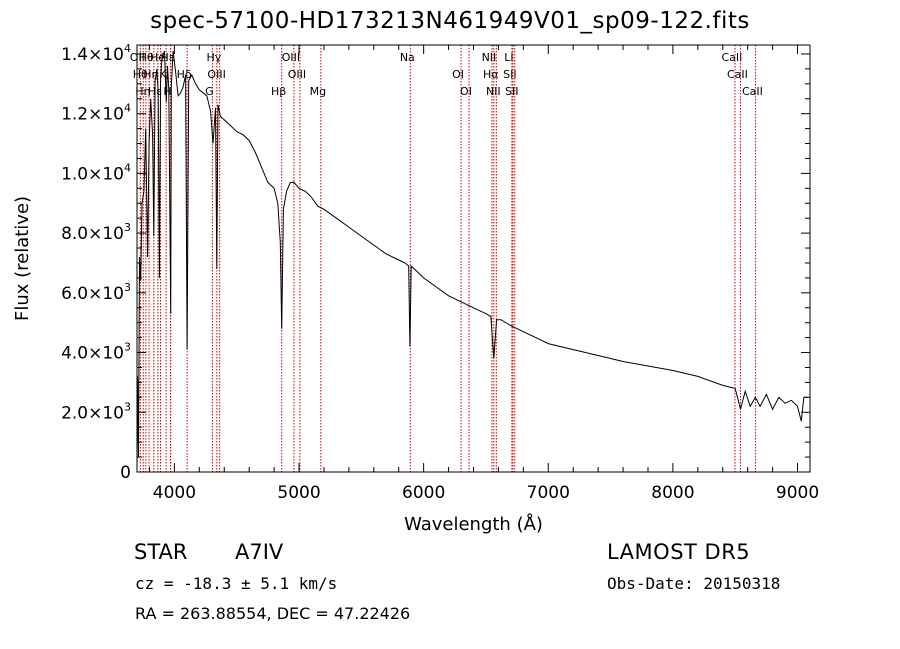 The image size is (900, 649). Describe the element at coordinates (508, 57) in the screenshot. I see `line-label: Li` at that location.